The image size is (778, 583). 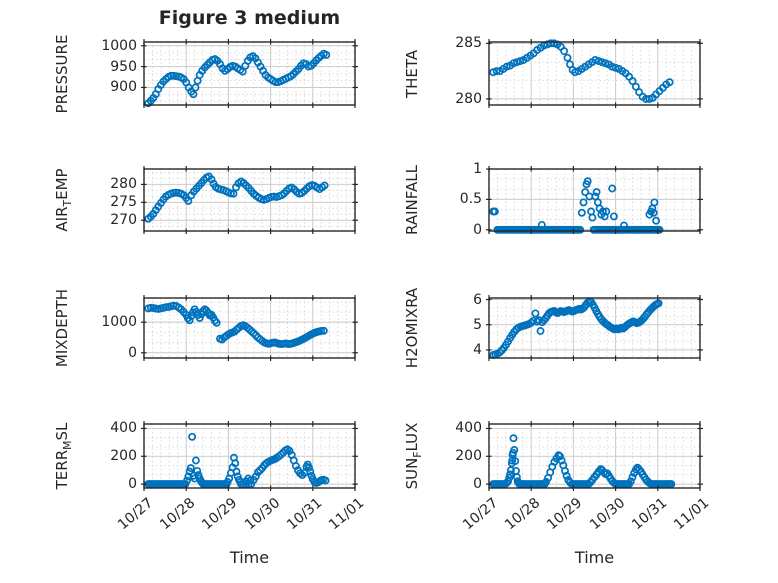 What do you see at coordinates (581, 71) in the screenshot?
I see `scatter-series-theta` at bounding box center [581, 71].